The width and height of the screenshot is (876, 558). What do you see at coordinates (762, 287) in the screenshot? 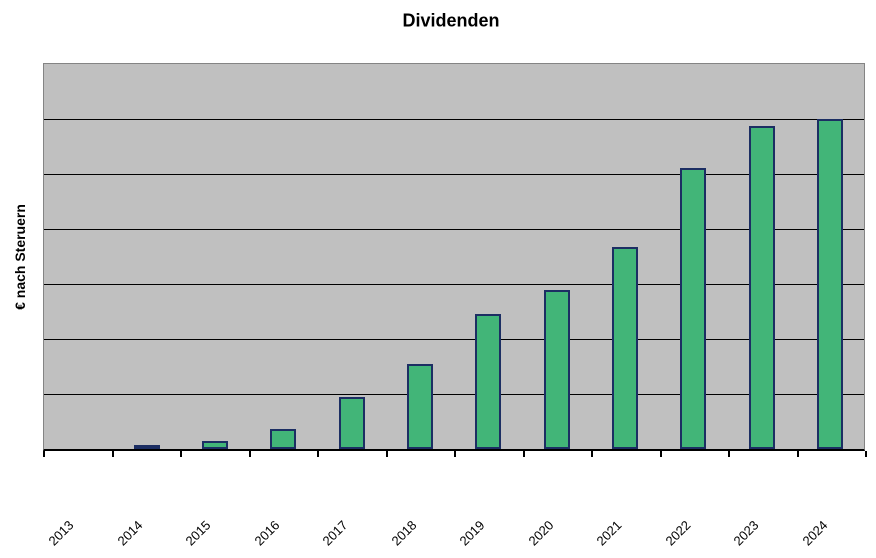
I see `bar-2023` at bounding box center [762, 287].